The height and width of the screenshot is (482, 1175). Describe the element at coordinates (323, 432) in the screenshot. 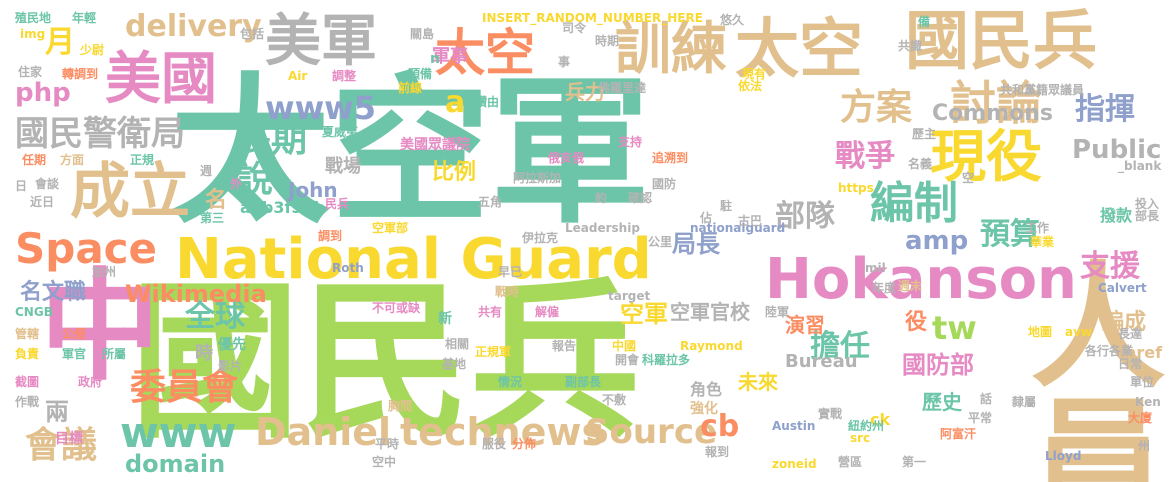

I see `word: Daniel` at that location.